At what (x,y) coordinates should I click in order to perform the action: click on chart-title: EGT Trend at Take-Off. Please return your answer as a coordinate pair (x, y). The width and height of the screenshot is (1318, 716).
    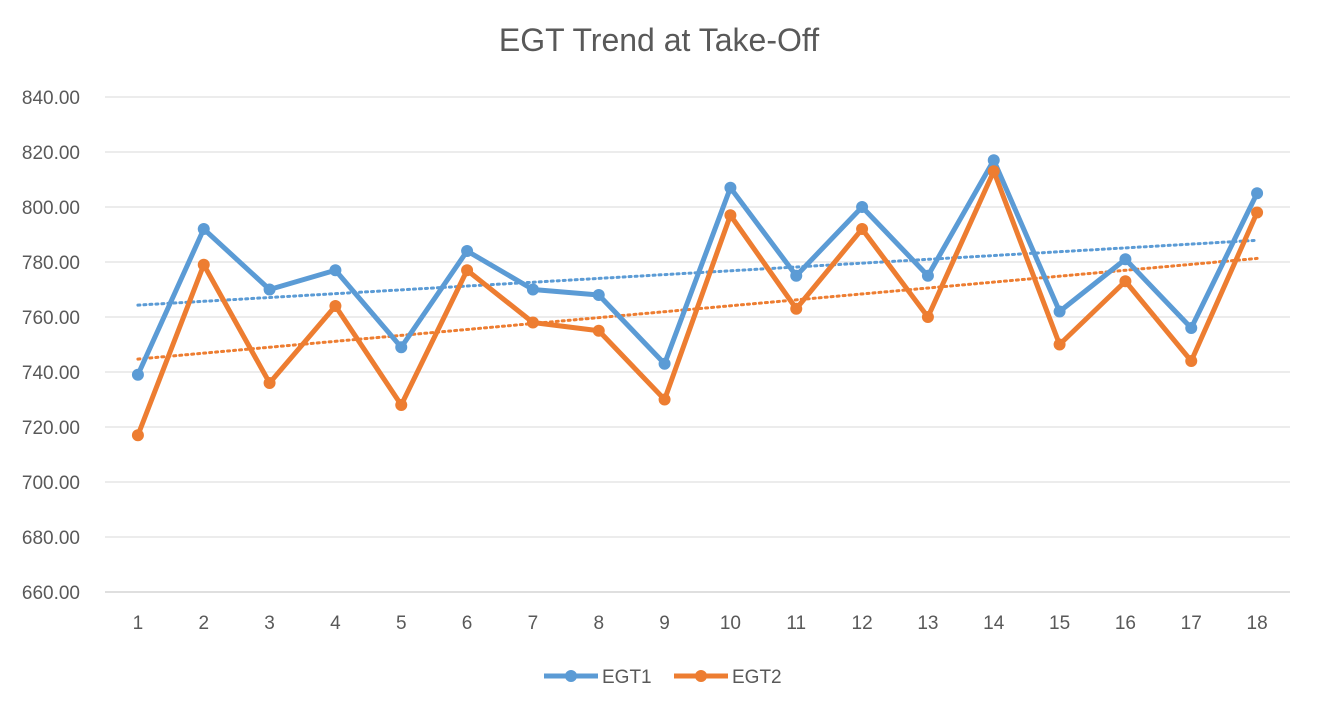
    Looking at the image, I should click on (659, 40).